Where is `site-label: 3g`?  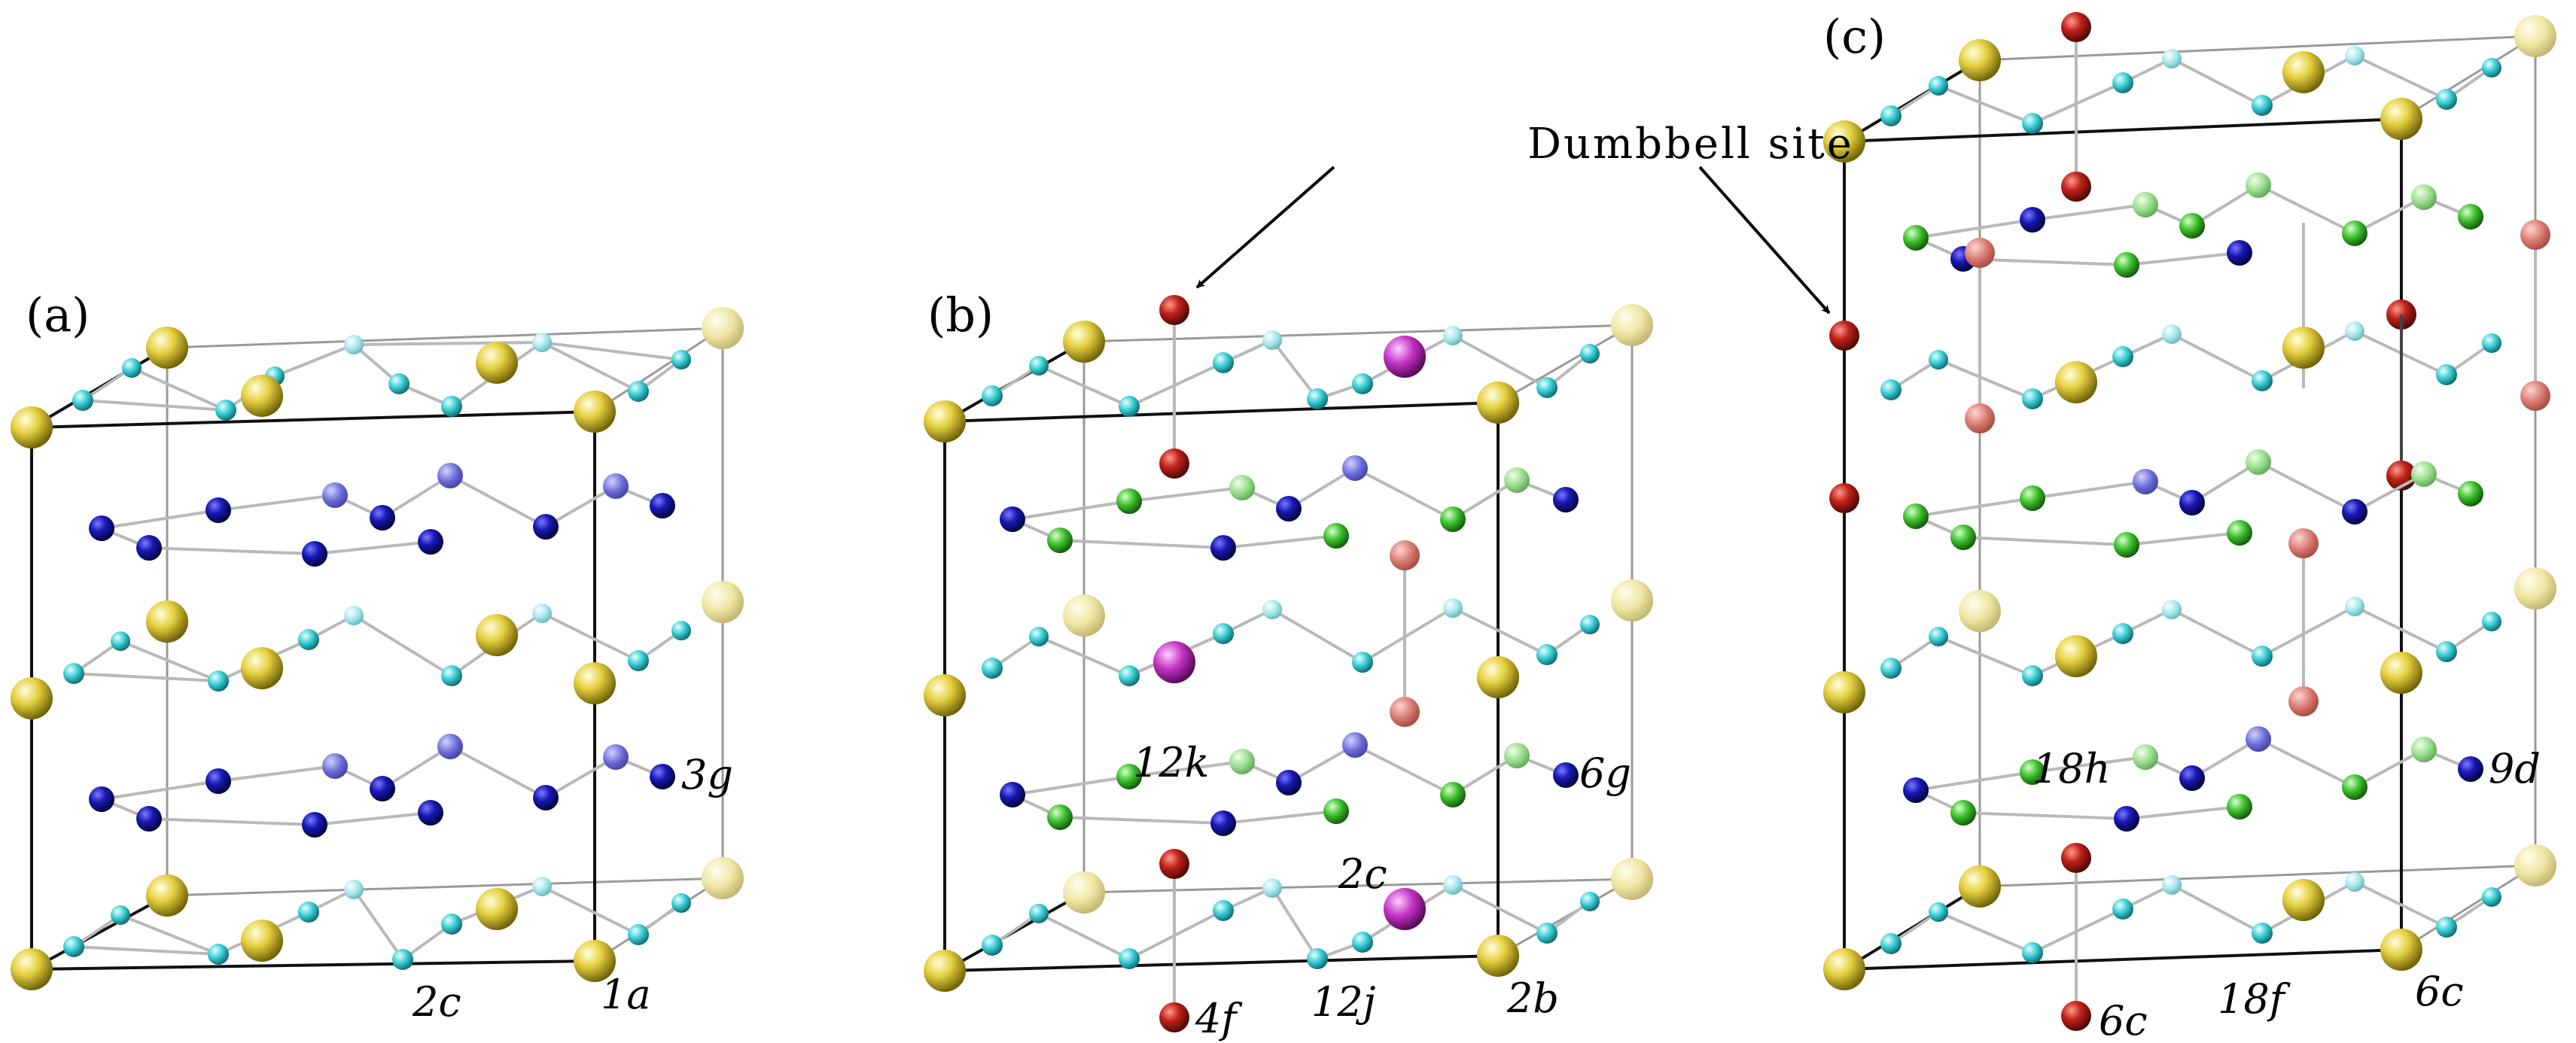 site-label: 3g is located at coordinates (707, 774).